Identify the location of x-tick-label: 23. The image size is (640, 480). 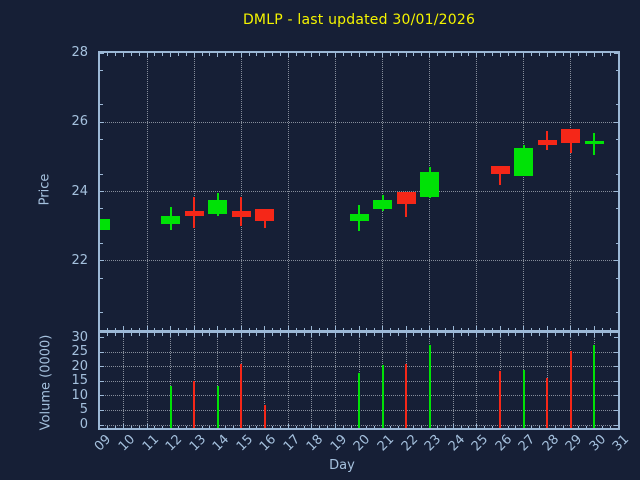
(433, 443).